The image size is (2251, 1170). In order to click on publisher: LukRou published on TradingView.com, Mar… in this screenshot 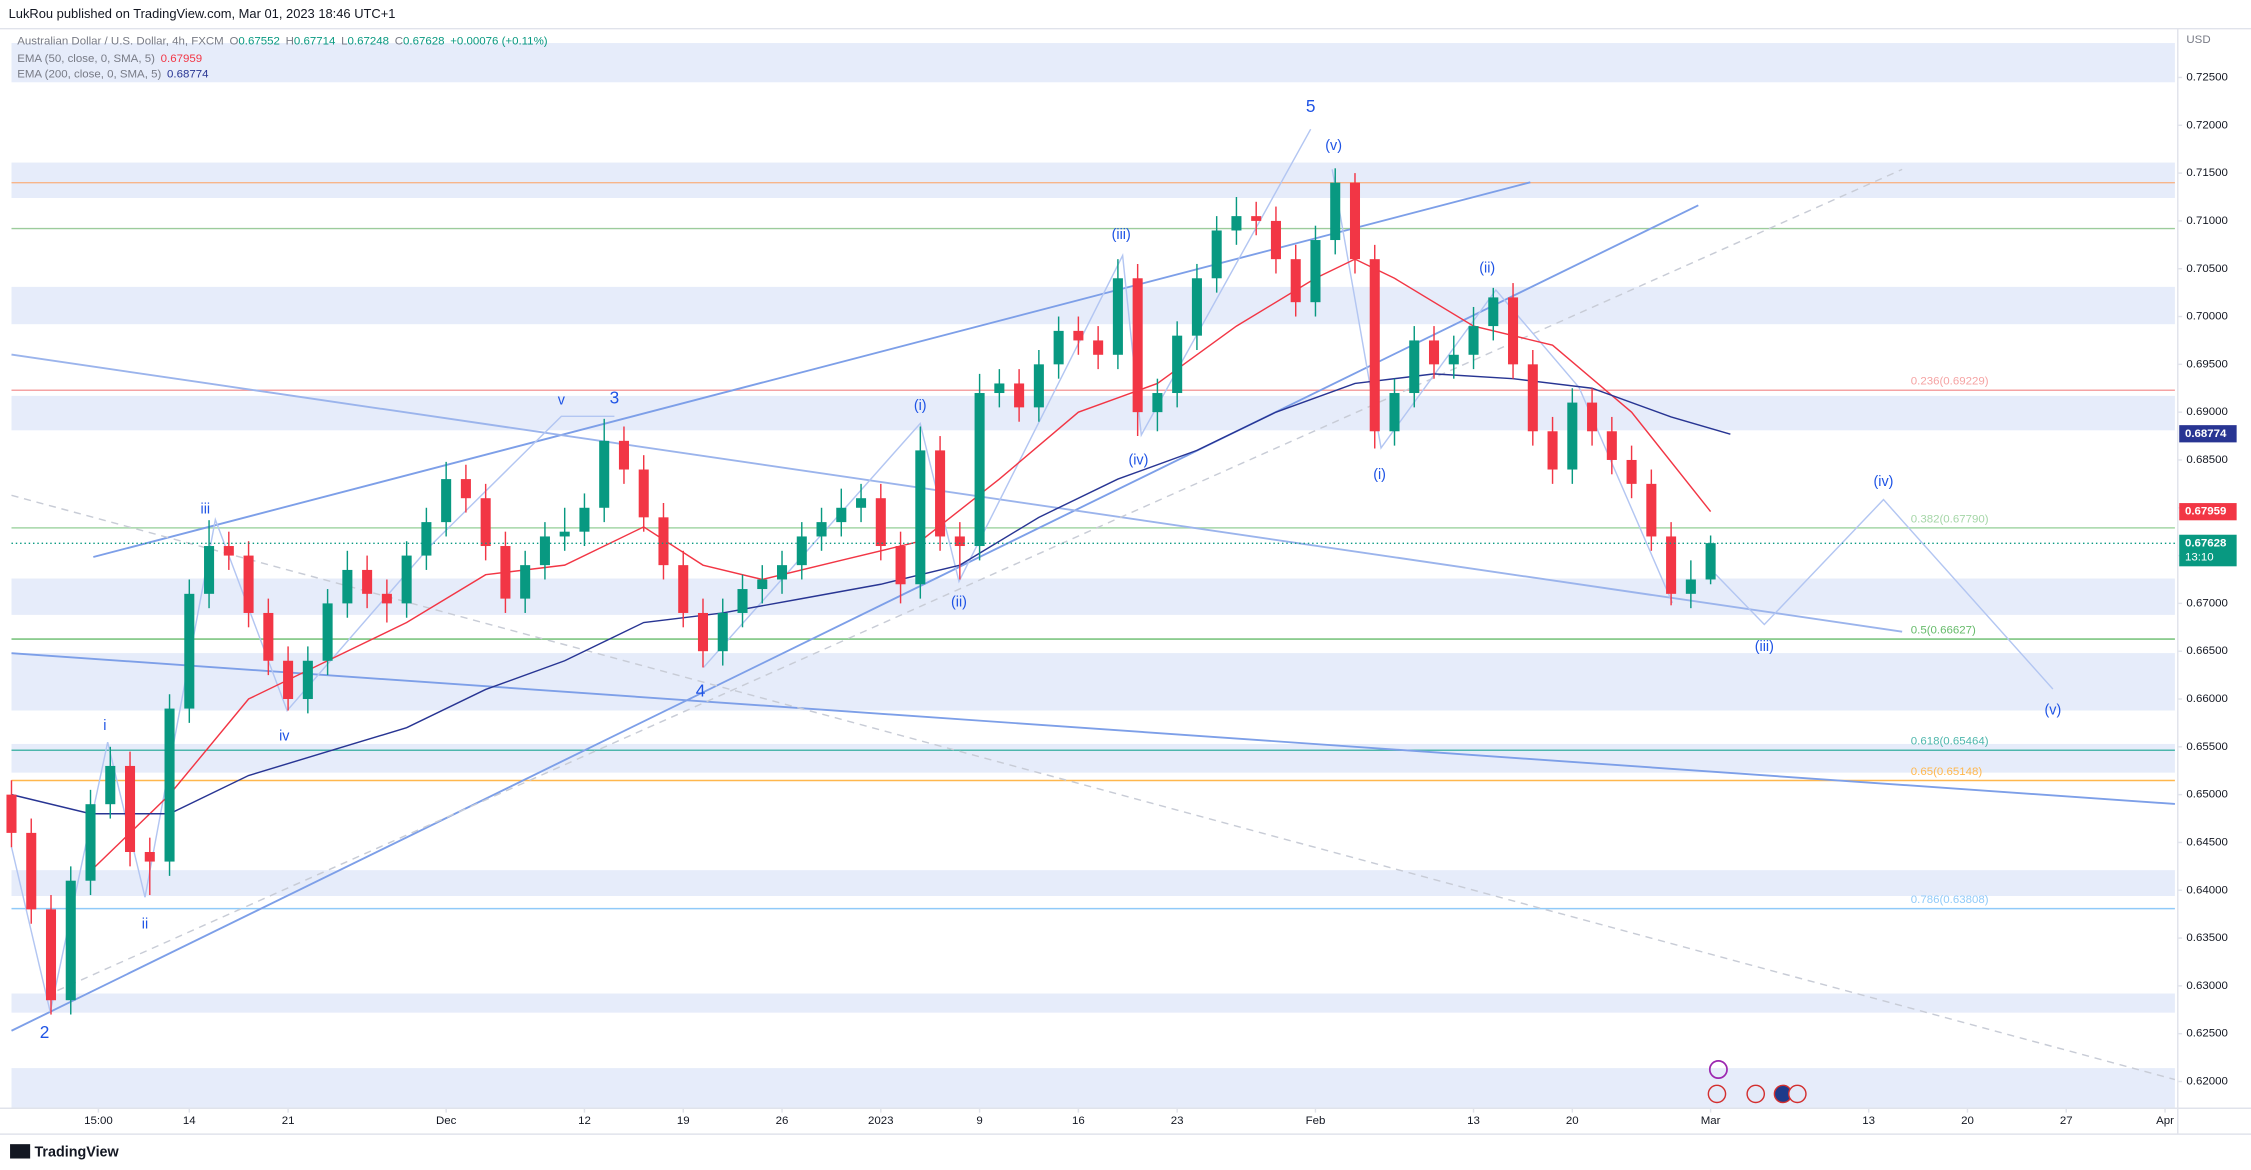, I will do `click(202, 13)`.